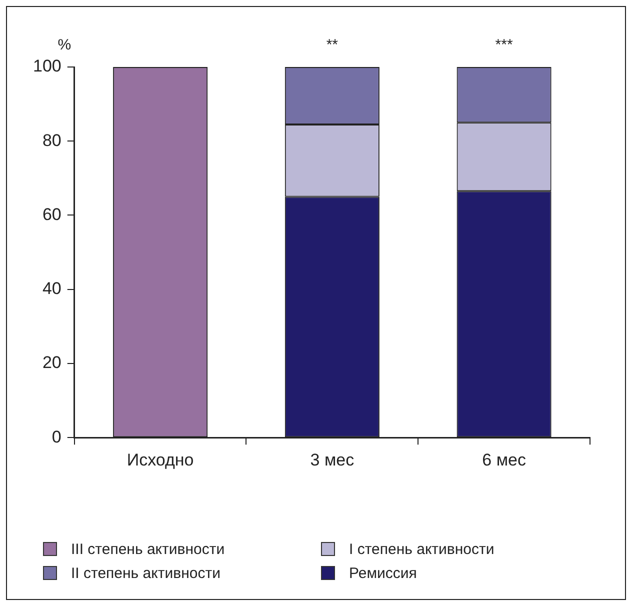 The width and height of the screenshot is (634, 608). Describe the element at coordinates (383, 573) in the screenshot. I see `legend-label: Ремиссия` at that location.